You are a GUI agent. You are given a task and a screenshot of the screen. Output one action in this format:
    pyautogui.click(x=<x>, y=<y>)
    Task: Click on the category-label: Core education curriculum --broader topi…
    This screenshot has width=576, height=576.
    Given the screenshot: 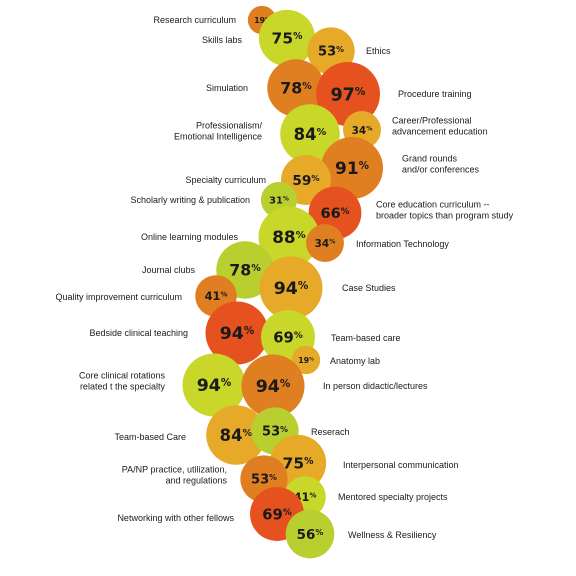 What is the action you would take?
    pyautogui.click(x=445, y=210)
    